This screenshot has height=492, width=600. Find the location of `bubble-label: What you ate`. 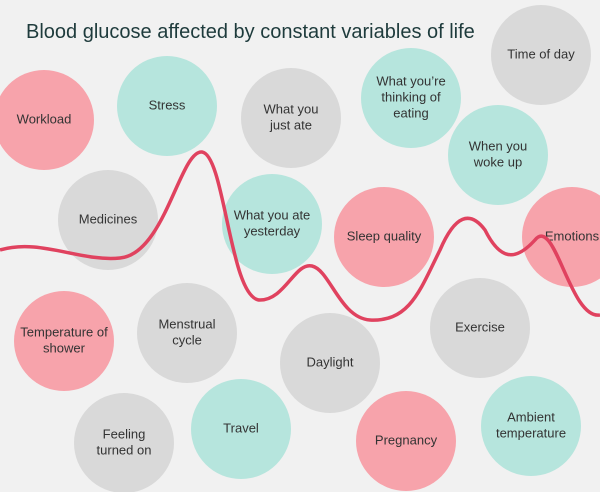

bubble-label: What you ate is located at coordinates (272, 214).